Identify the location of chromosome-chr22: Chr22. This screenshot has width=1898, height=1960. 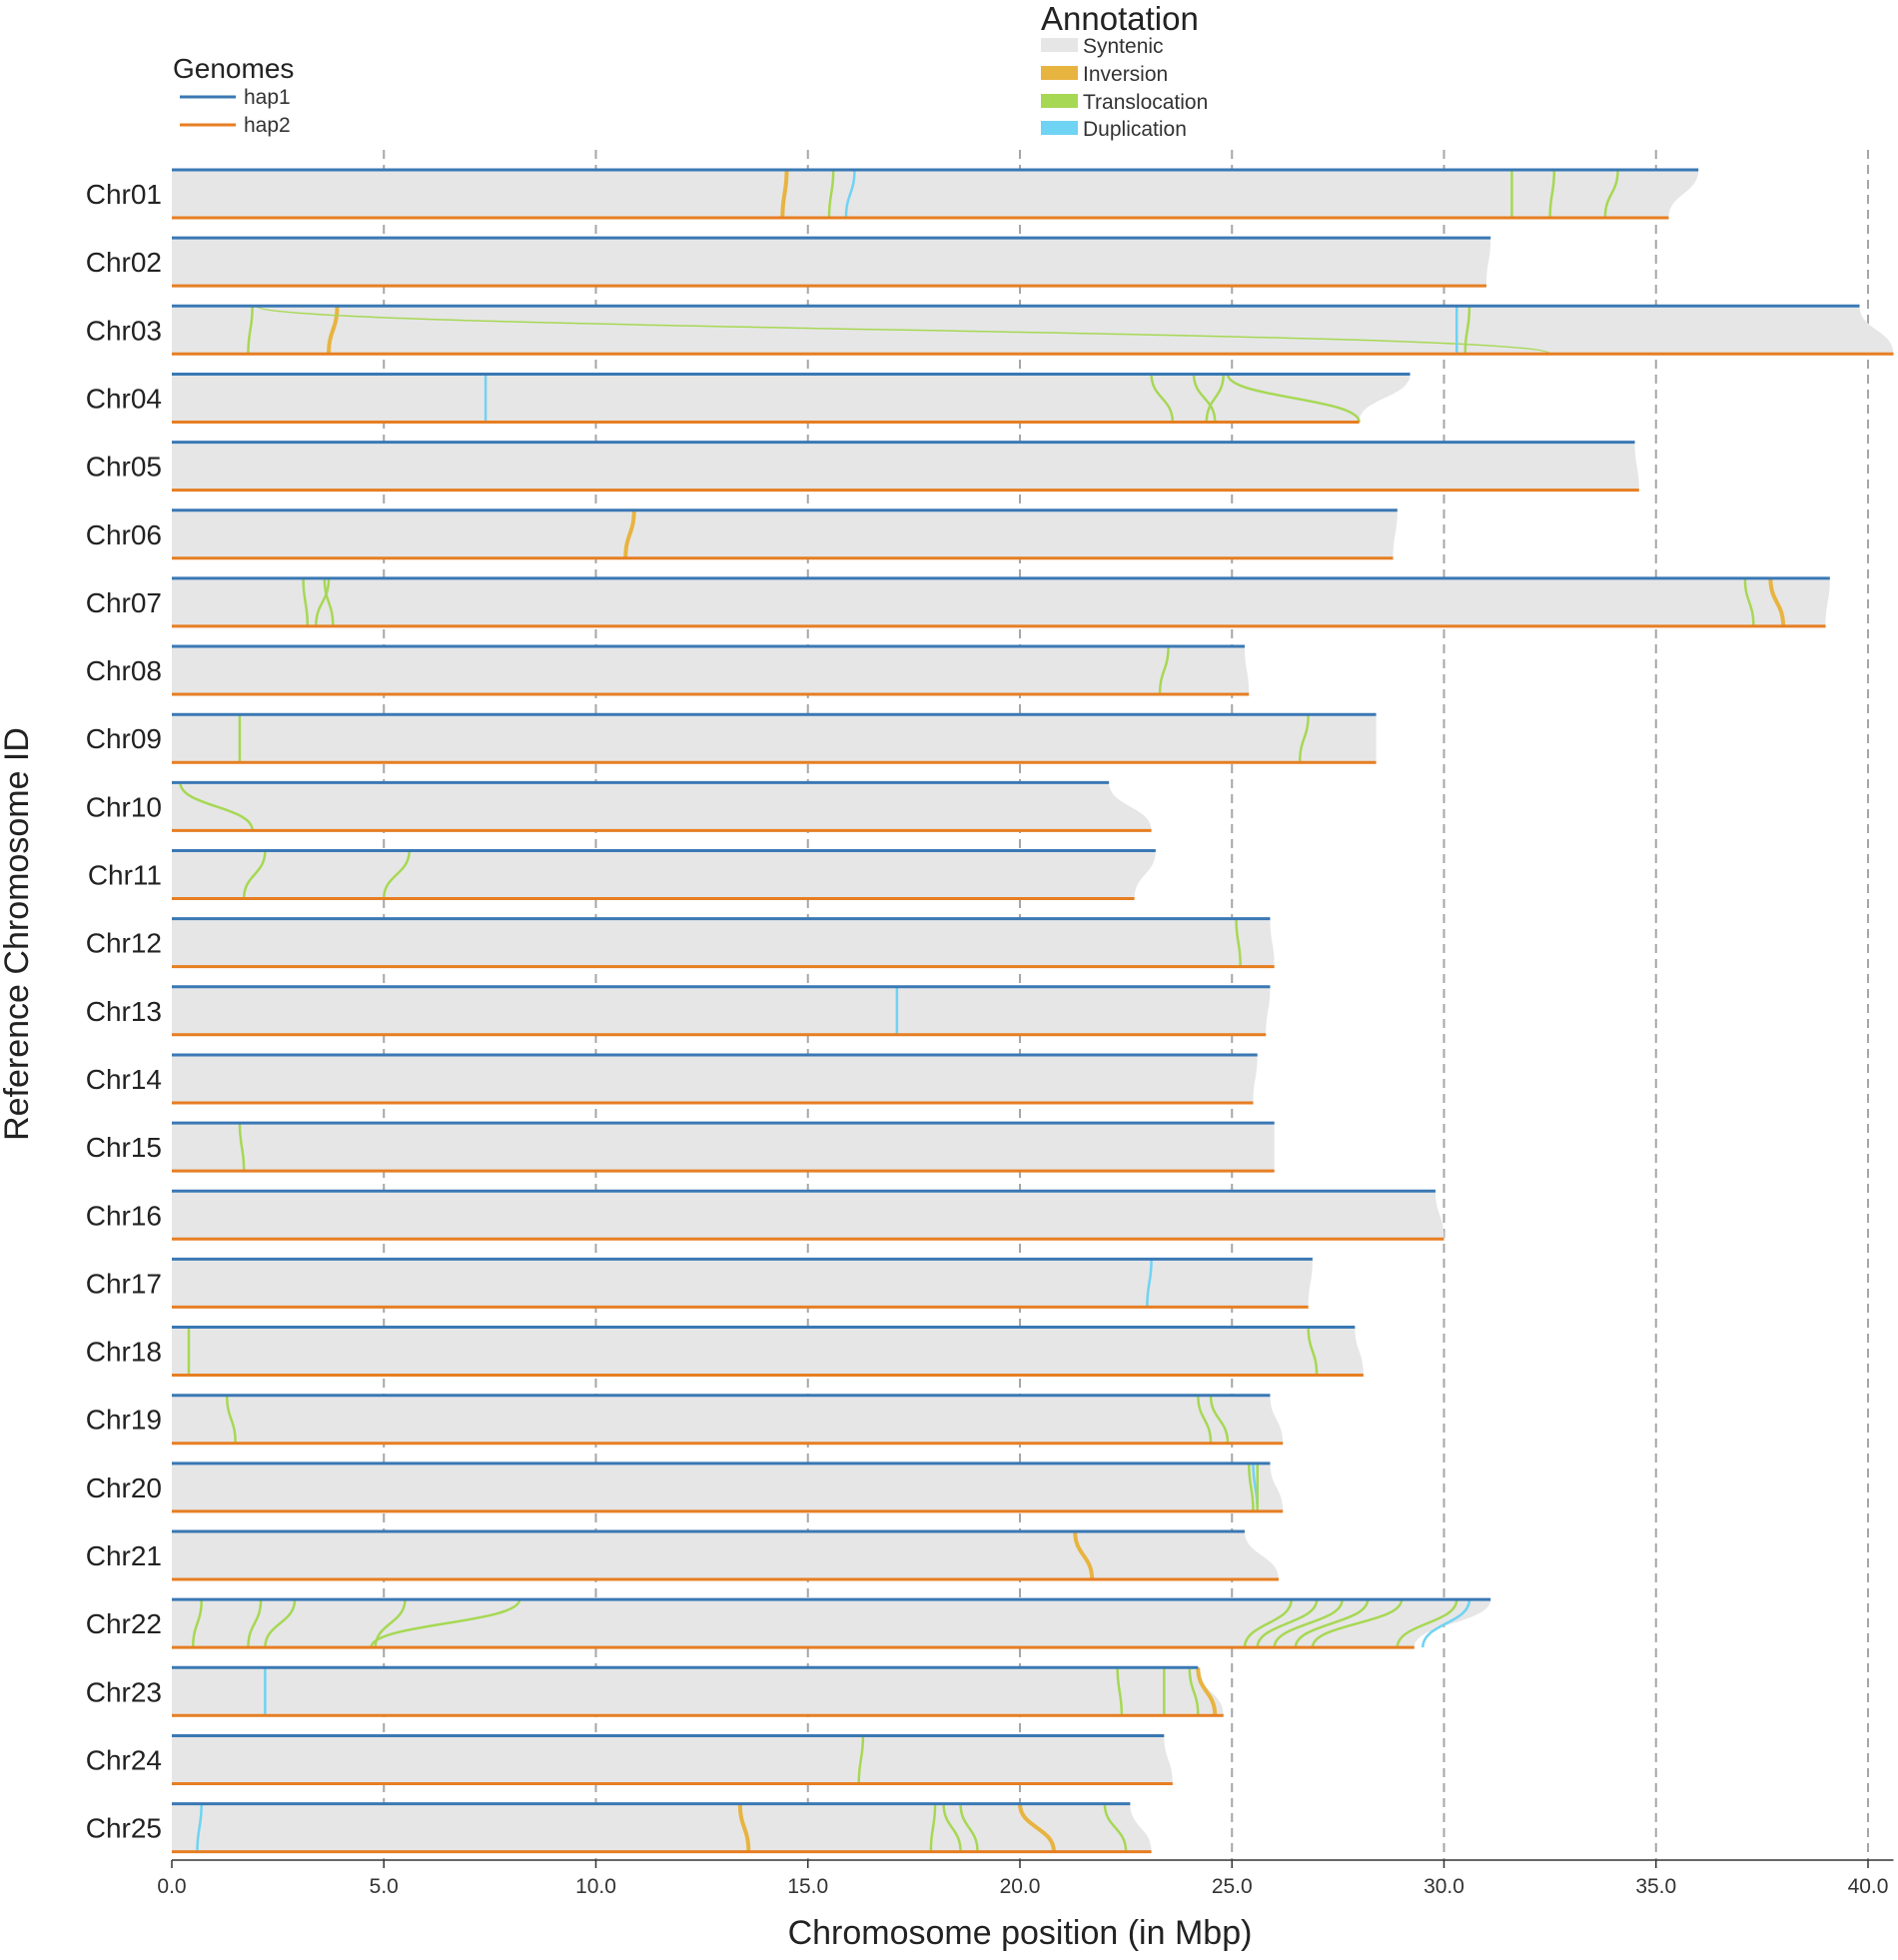
(788, 1623).